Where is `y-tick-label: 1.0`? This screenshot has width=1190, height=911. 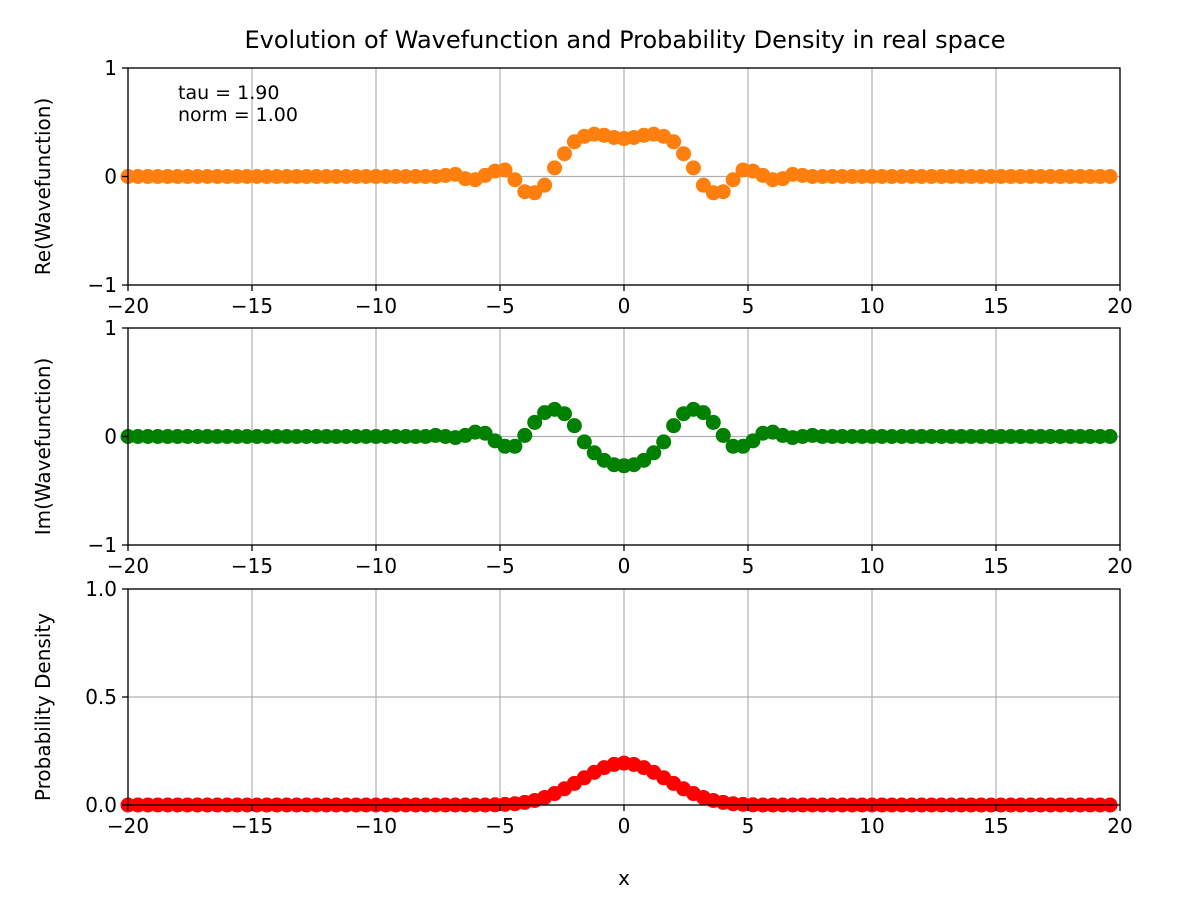
y-tick-label: 1.0 is located at coordinates (101, 589).